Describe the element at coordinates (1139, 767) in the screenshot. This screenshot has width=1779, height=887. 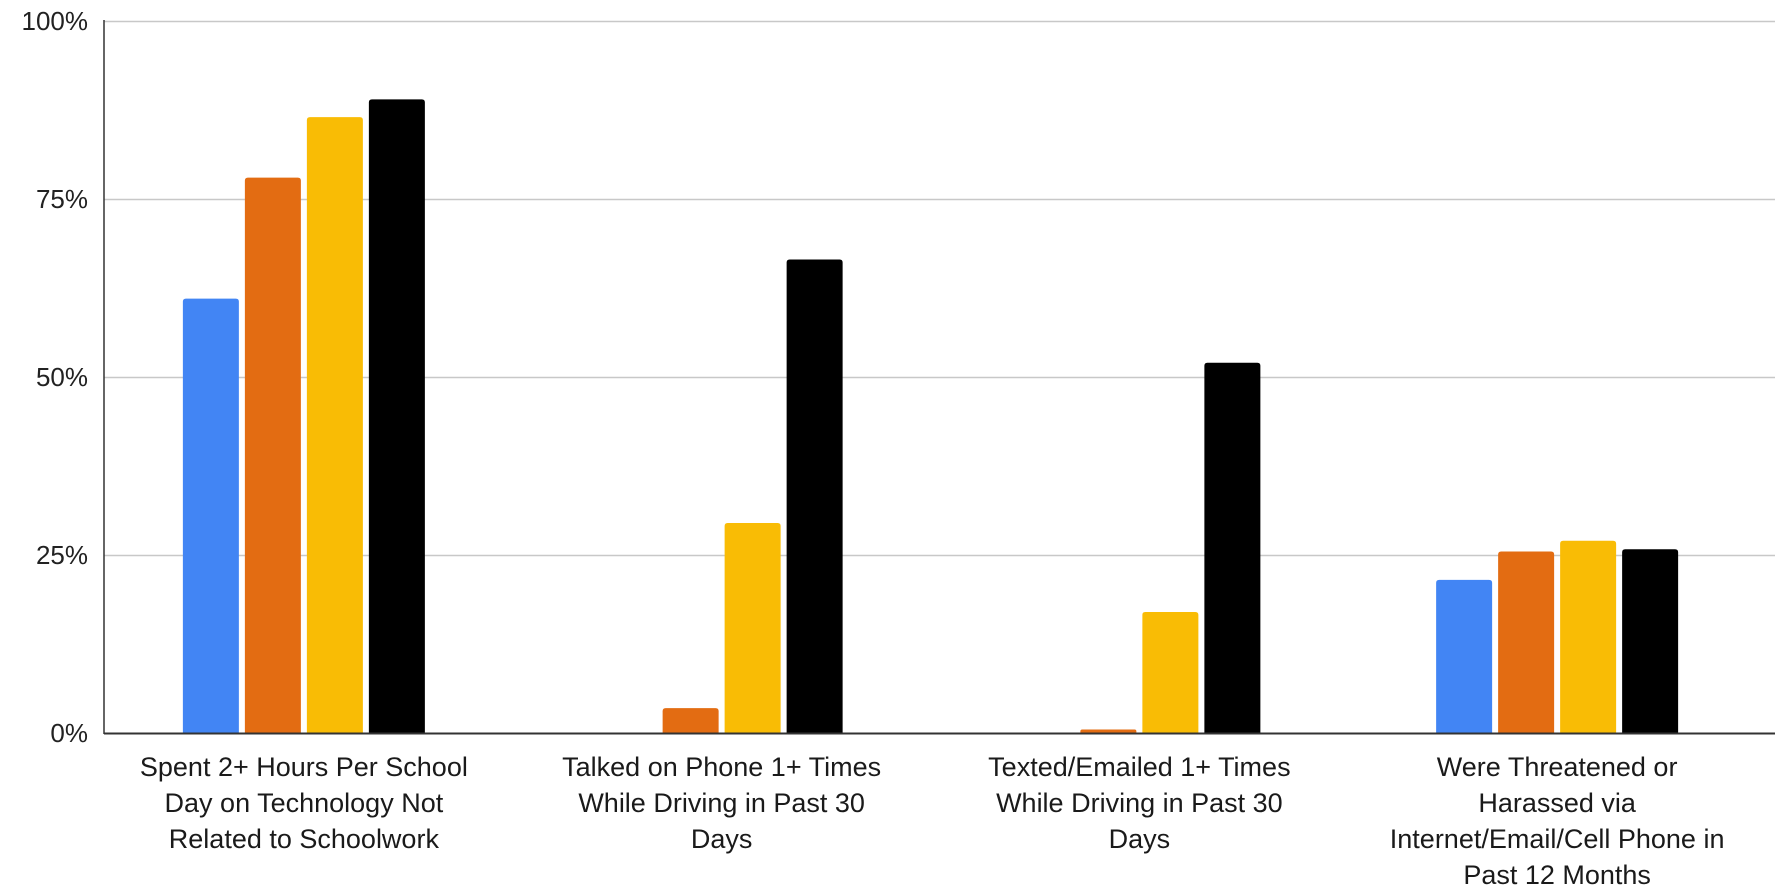
I see `x-category-label-line: Texted/Emailed 1+ Times` at that location.